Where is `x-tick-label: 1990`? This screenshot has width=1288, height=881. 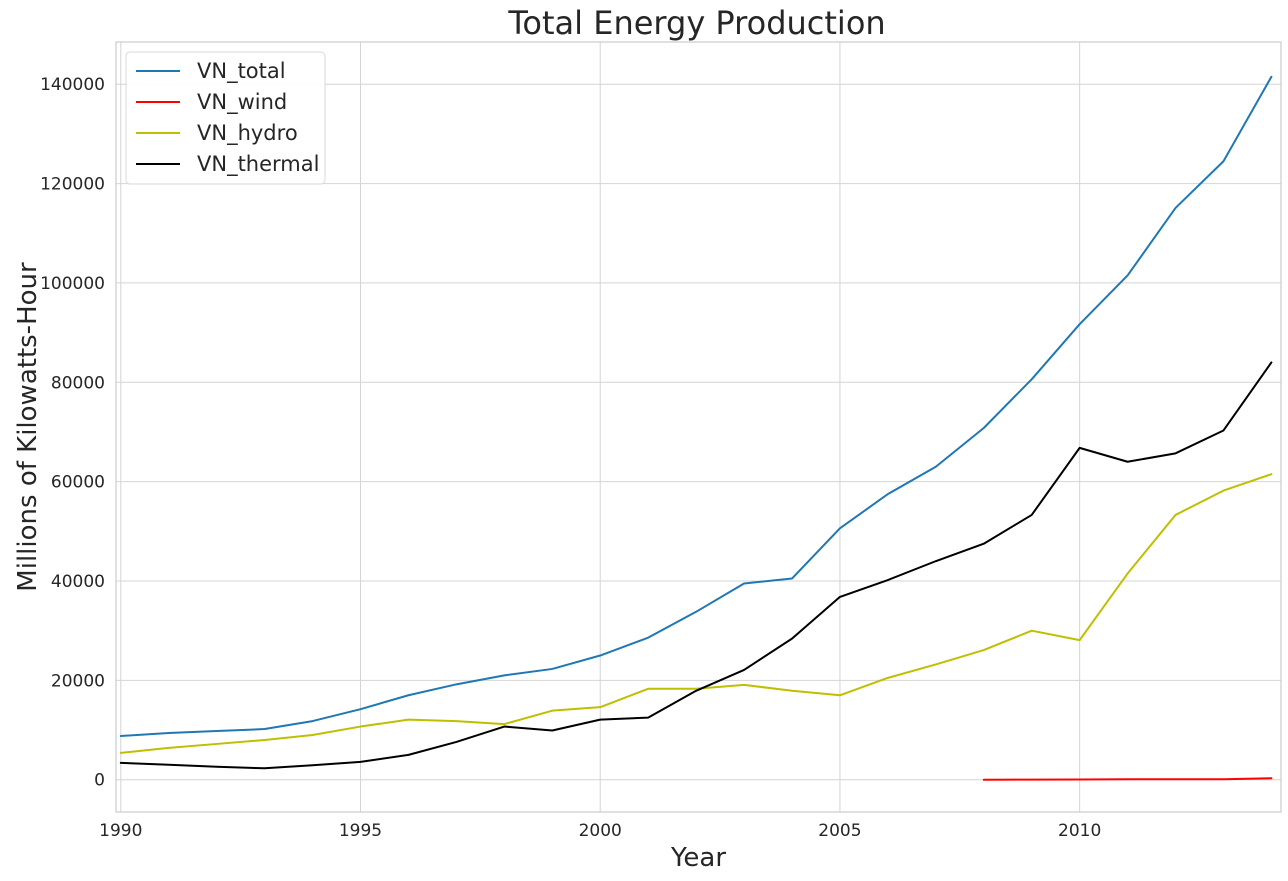
x-tick-label: 1990 is located at coordinates (120, 831).